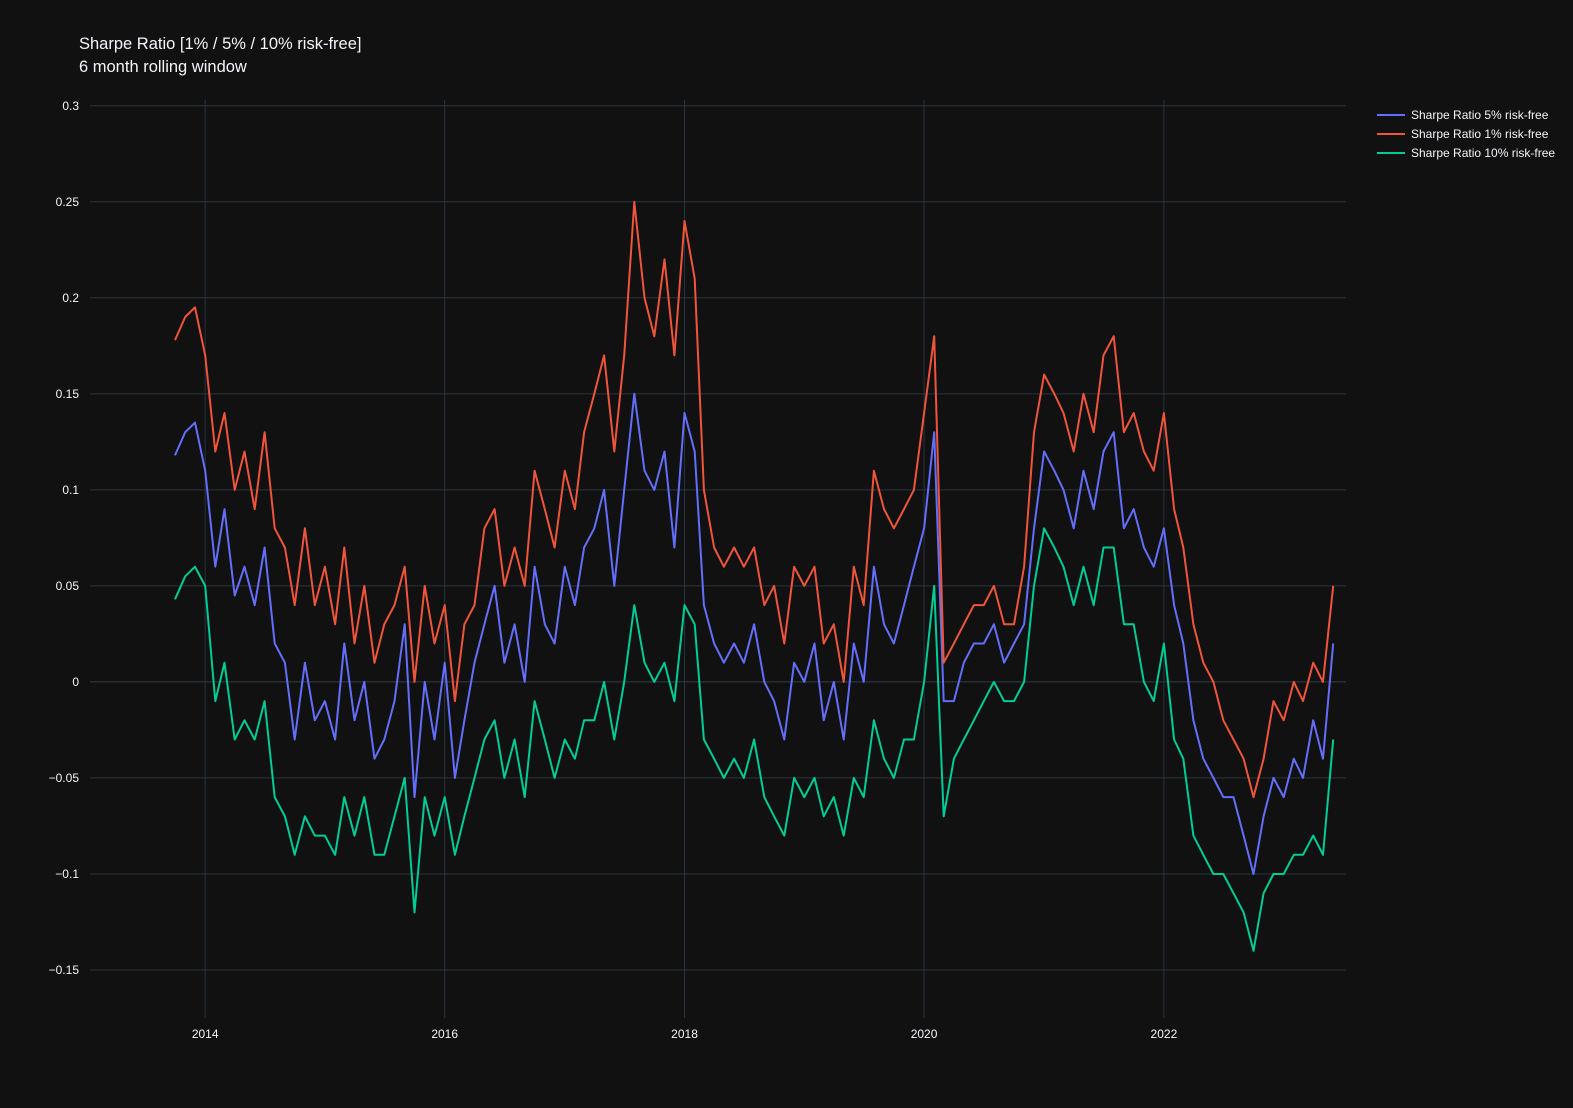  Describe the element at coordinates (205, 1034) in the screenshot. I see `x-tick-label: 2014` at that location.